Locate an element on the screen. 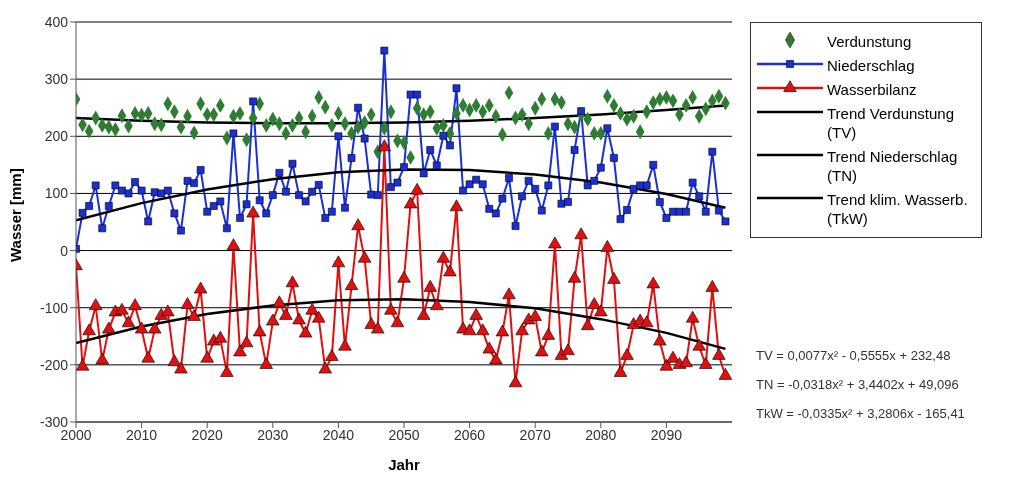  legend-label: Verdunstung is located at coordinates (869, 41).